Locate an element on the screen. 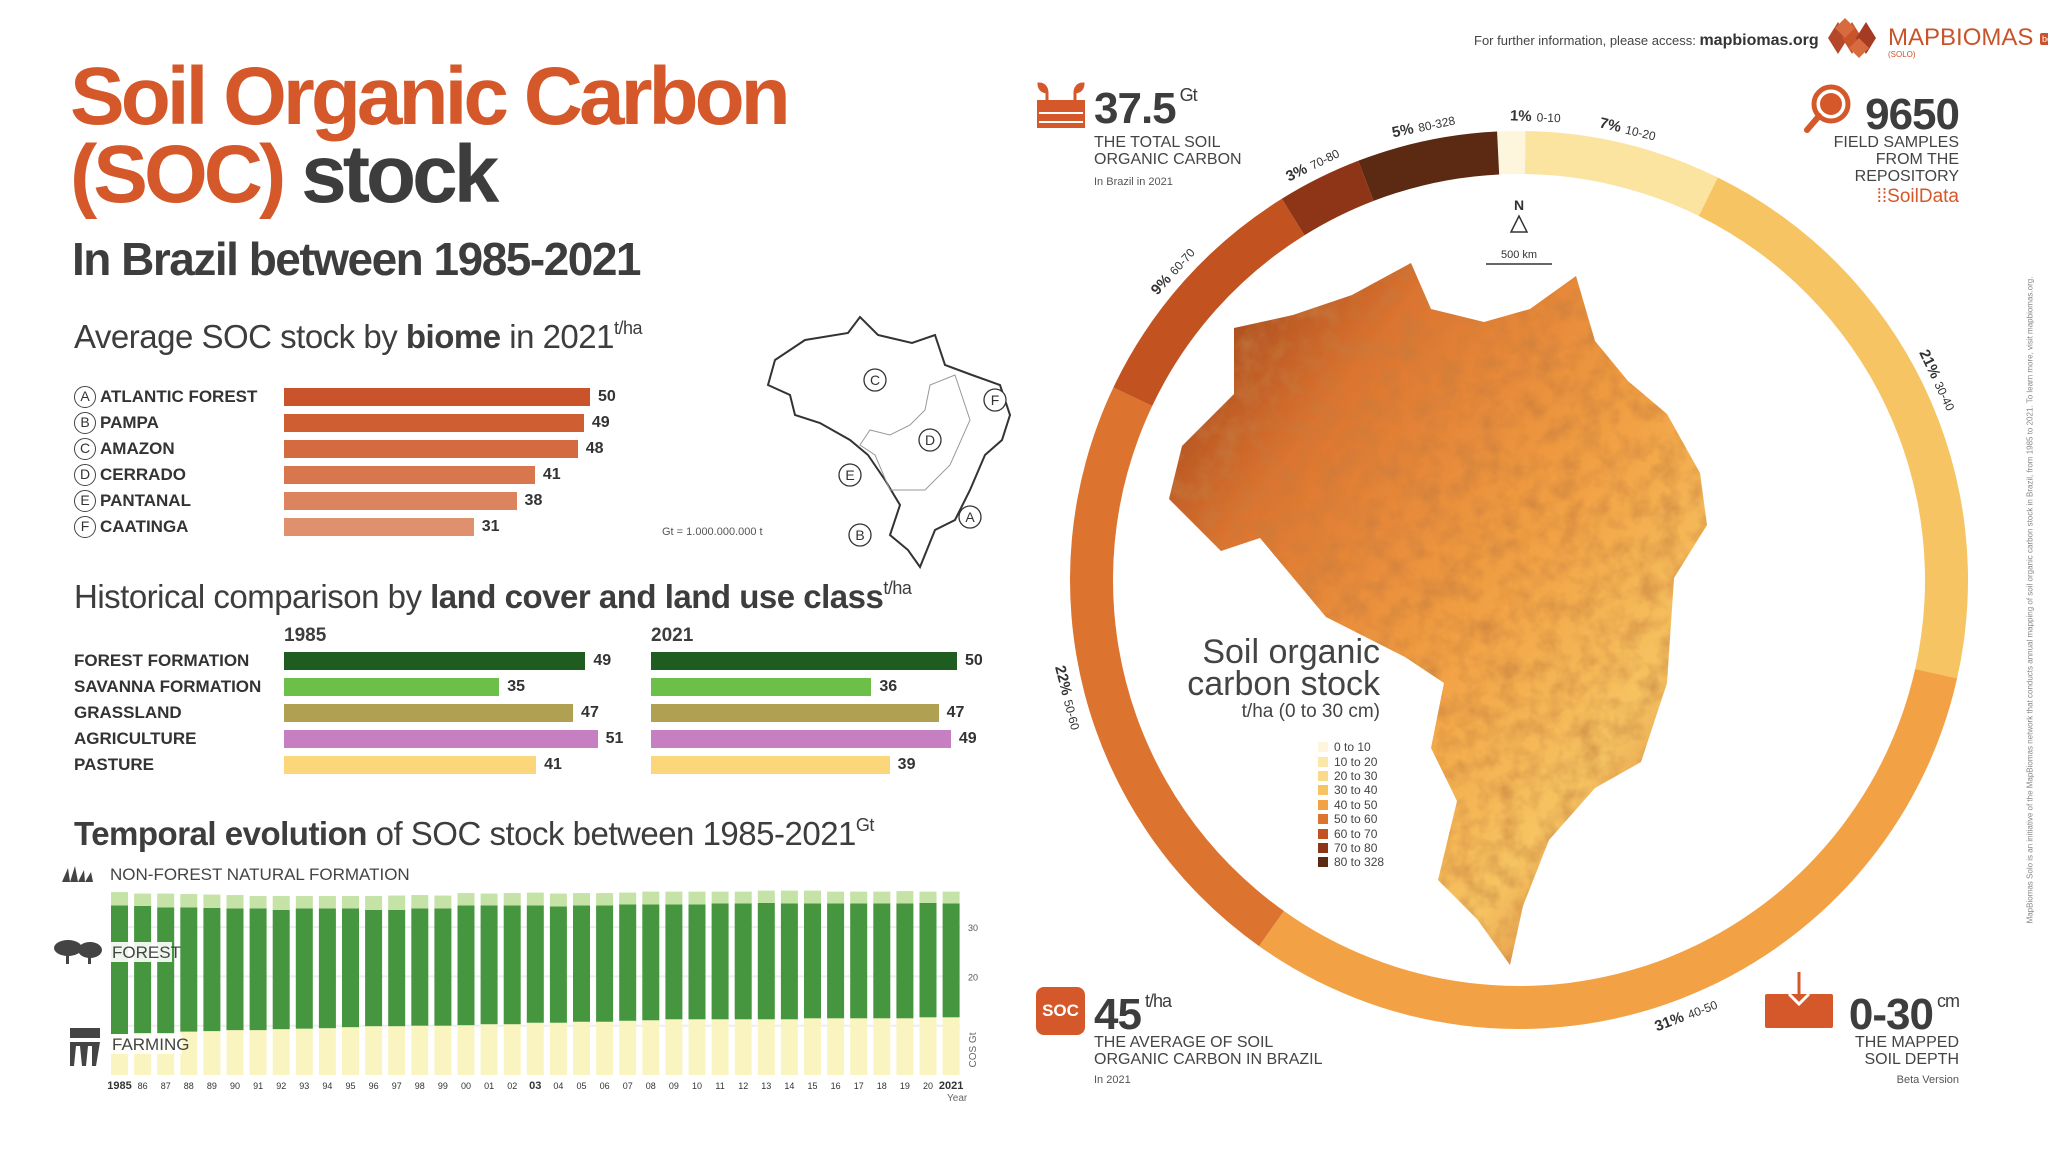 This screenshot has height=1150, width=2048. x-tick-label: 01 is located at coordinates (489, 1086).